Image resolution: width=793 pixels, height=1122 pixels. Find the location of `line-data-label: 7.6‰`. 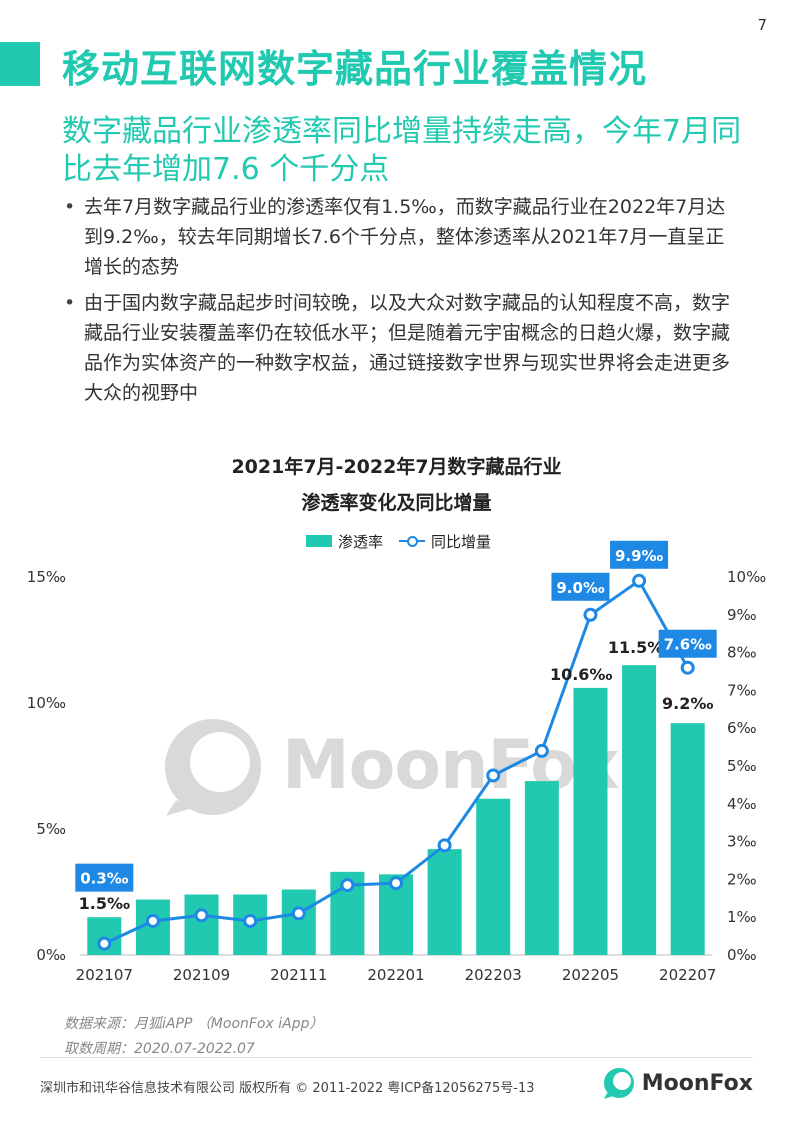

line-data-label: 7.6‰ is located at coordinates (688, 645).